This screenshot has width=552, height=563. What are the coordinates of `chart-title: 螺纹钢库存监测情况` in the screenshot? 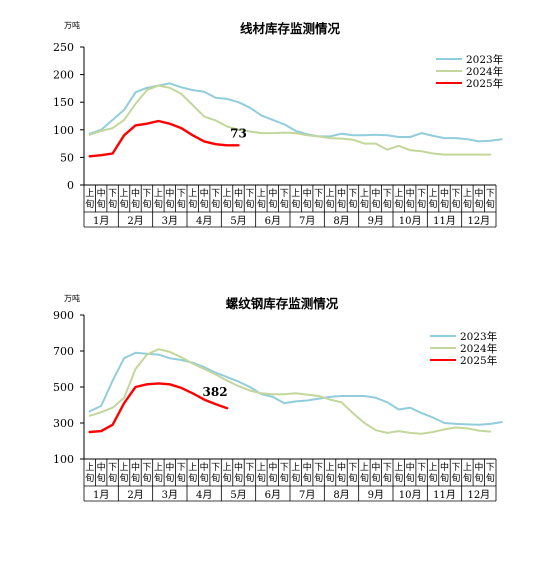 It's located at (282, 303).